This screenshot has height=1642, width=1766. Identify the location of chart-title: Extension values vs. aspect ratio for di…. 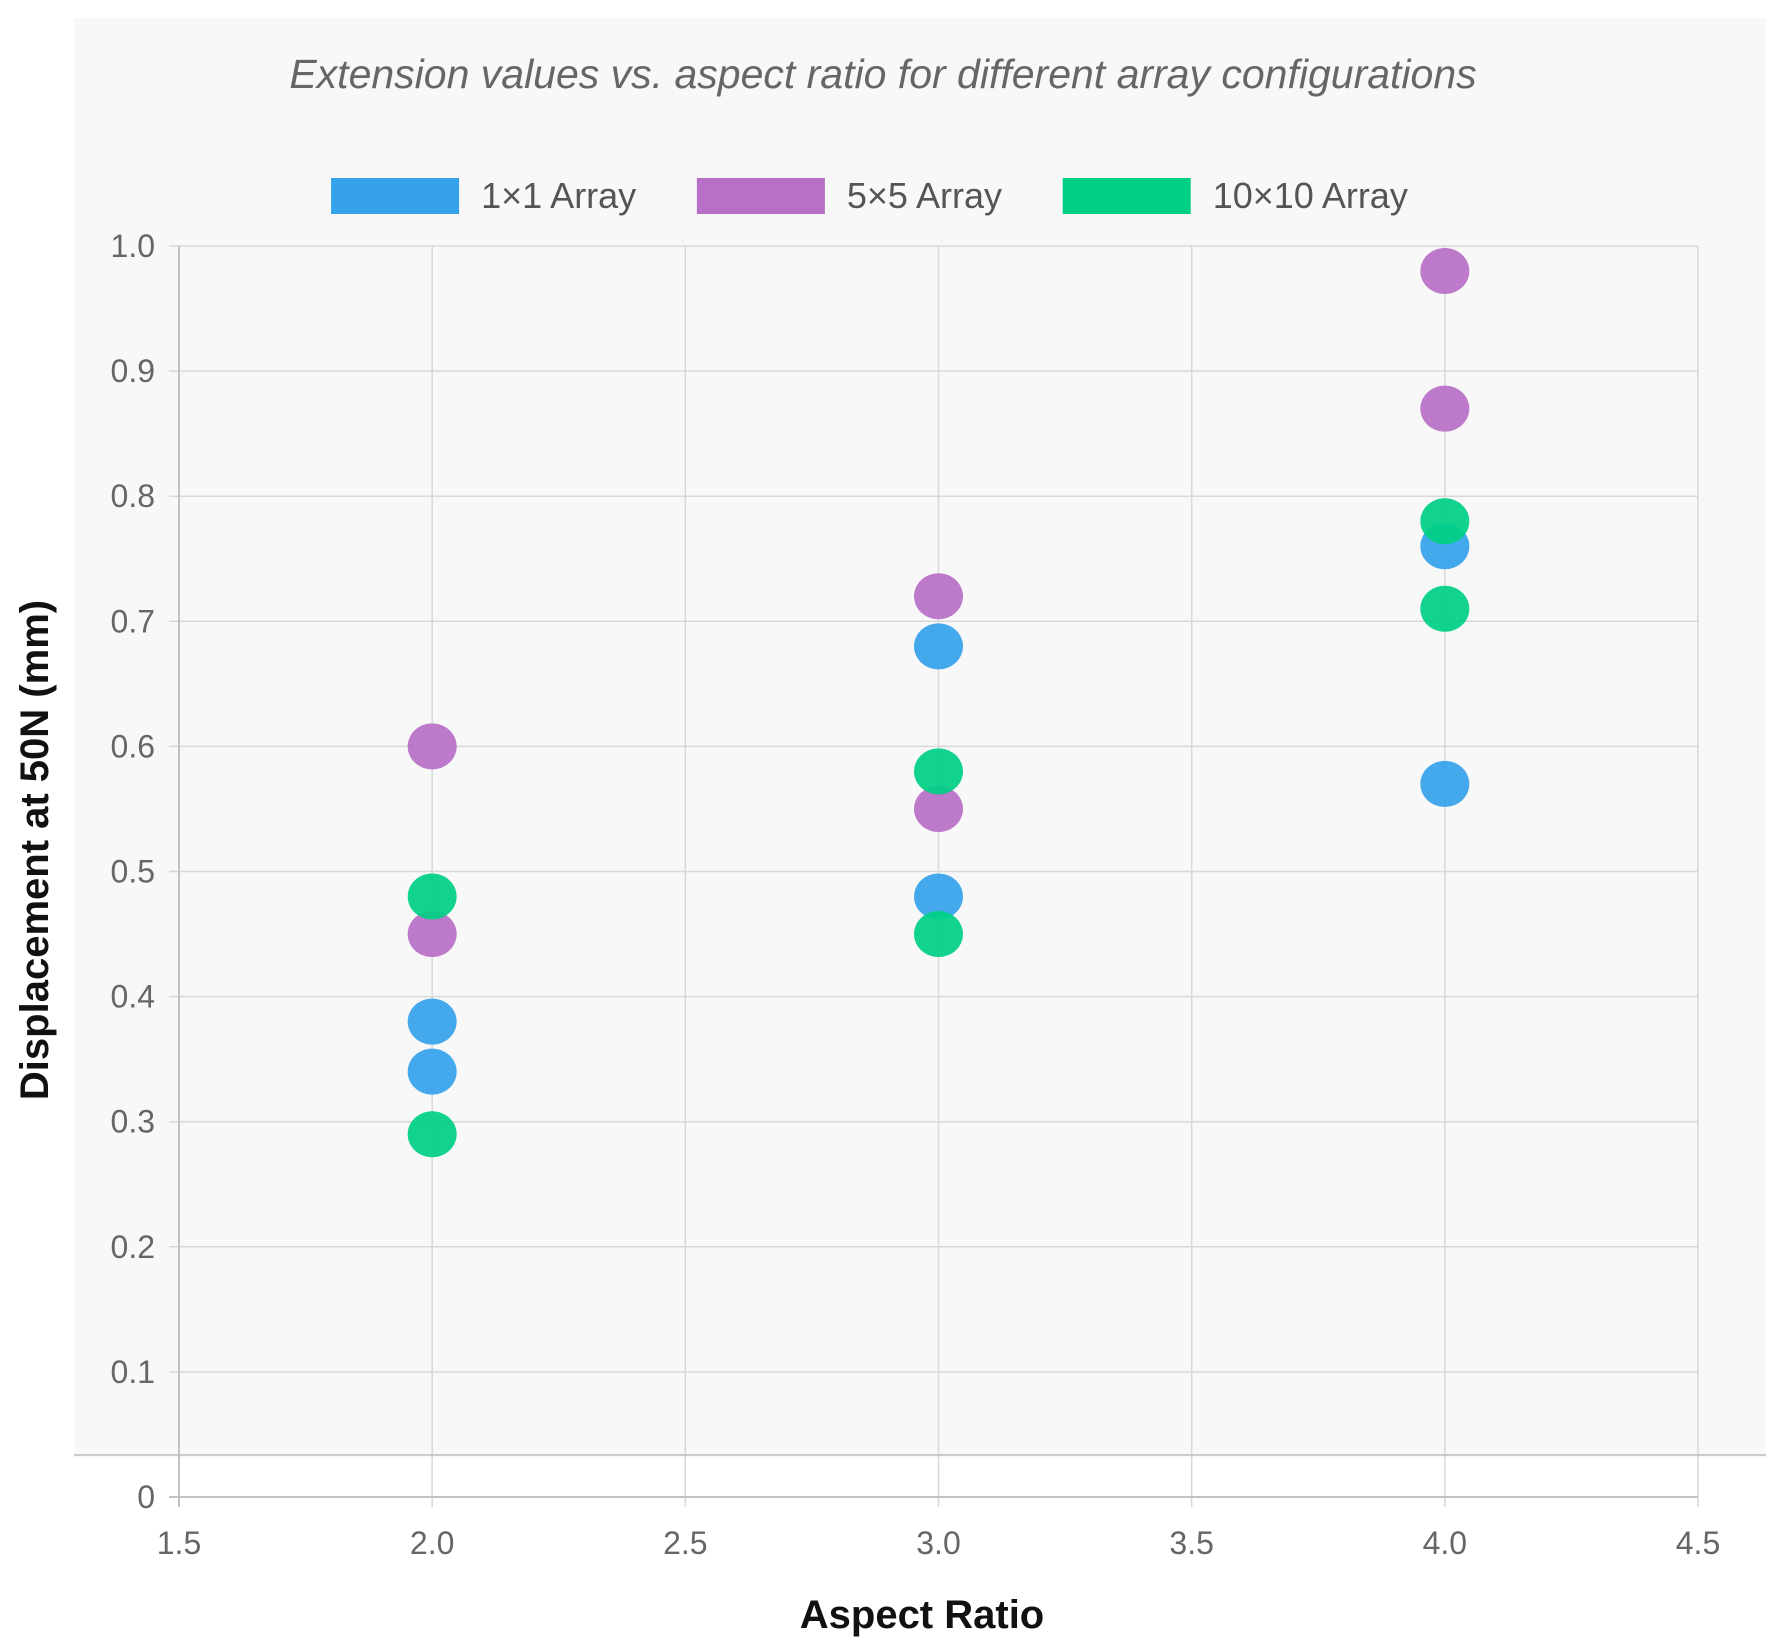
(882, 74).